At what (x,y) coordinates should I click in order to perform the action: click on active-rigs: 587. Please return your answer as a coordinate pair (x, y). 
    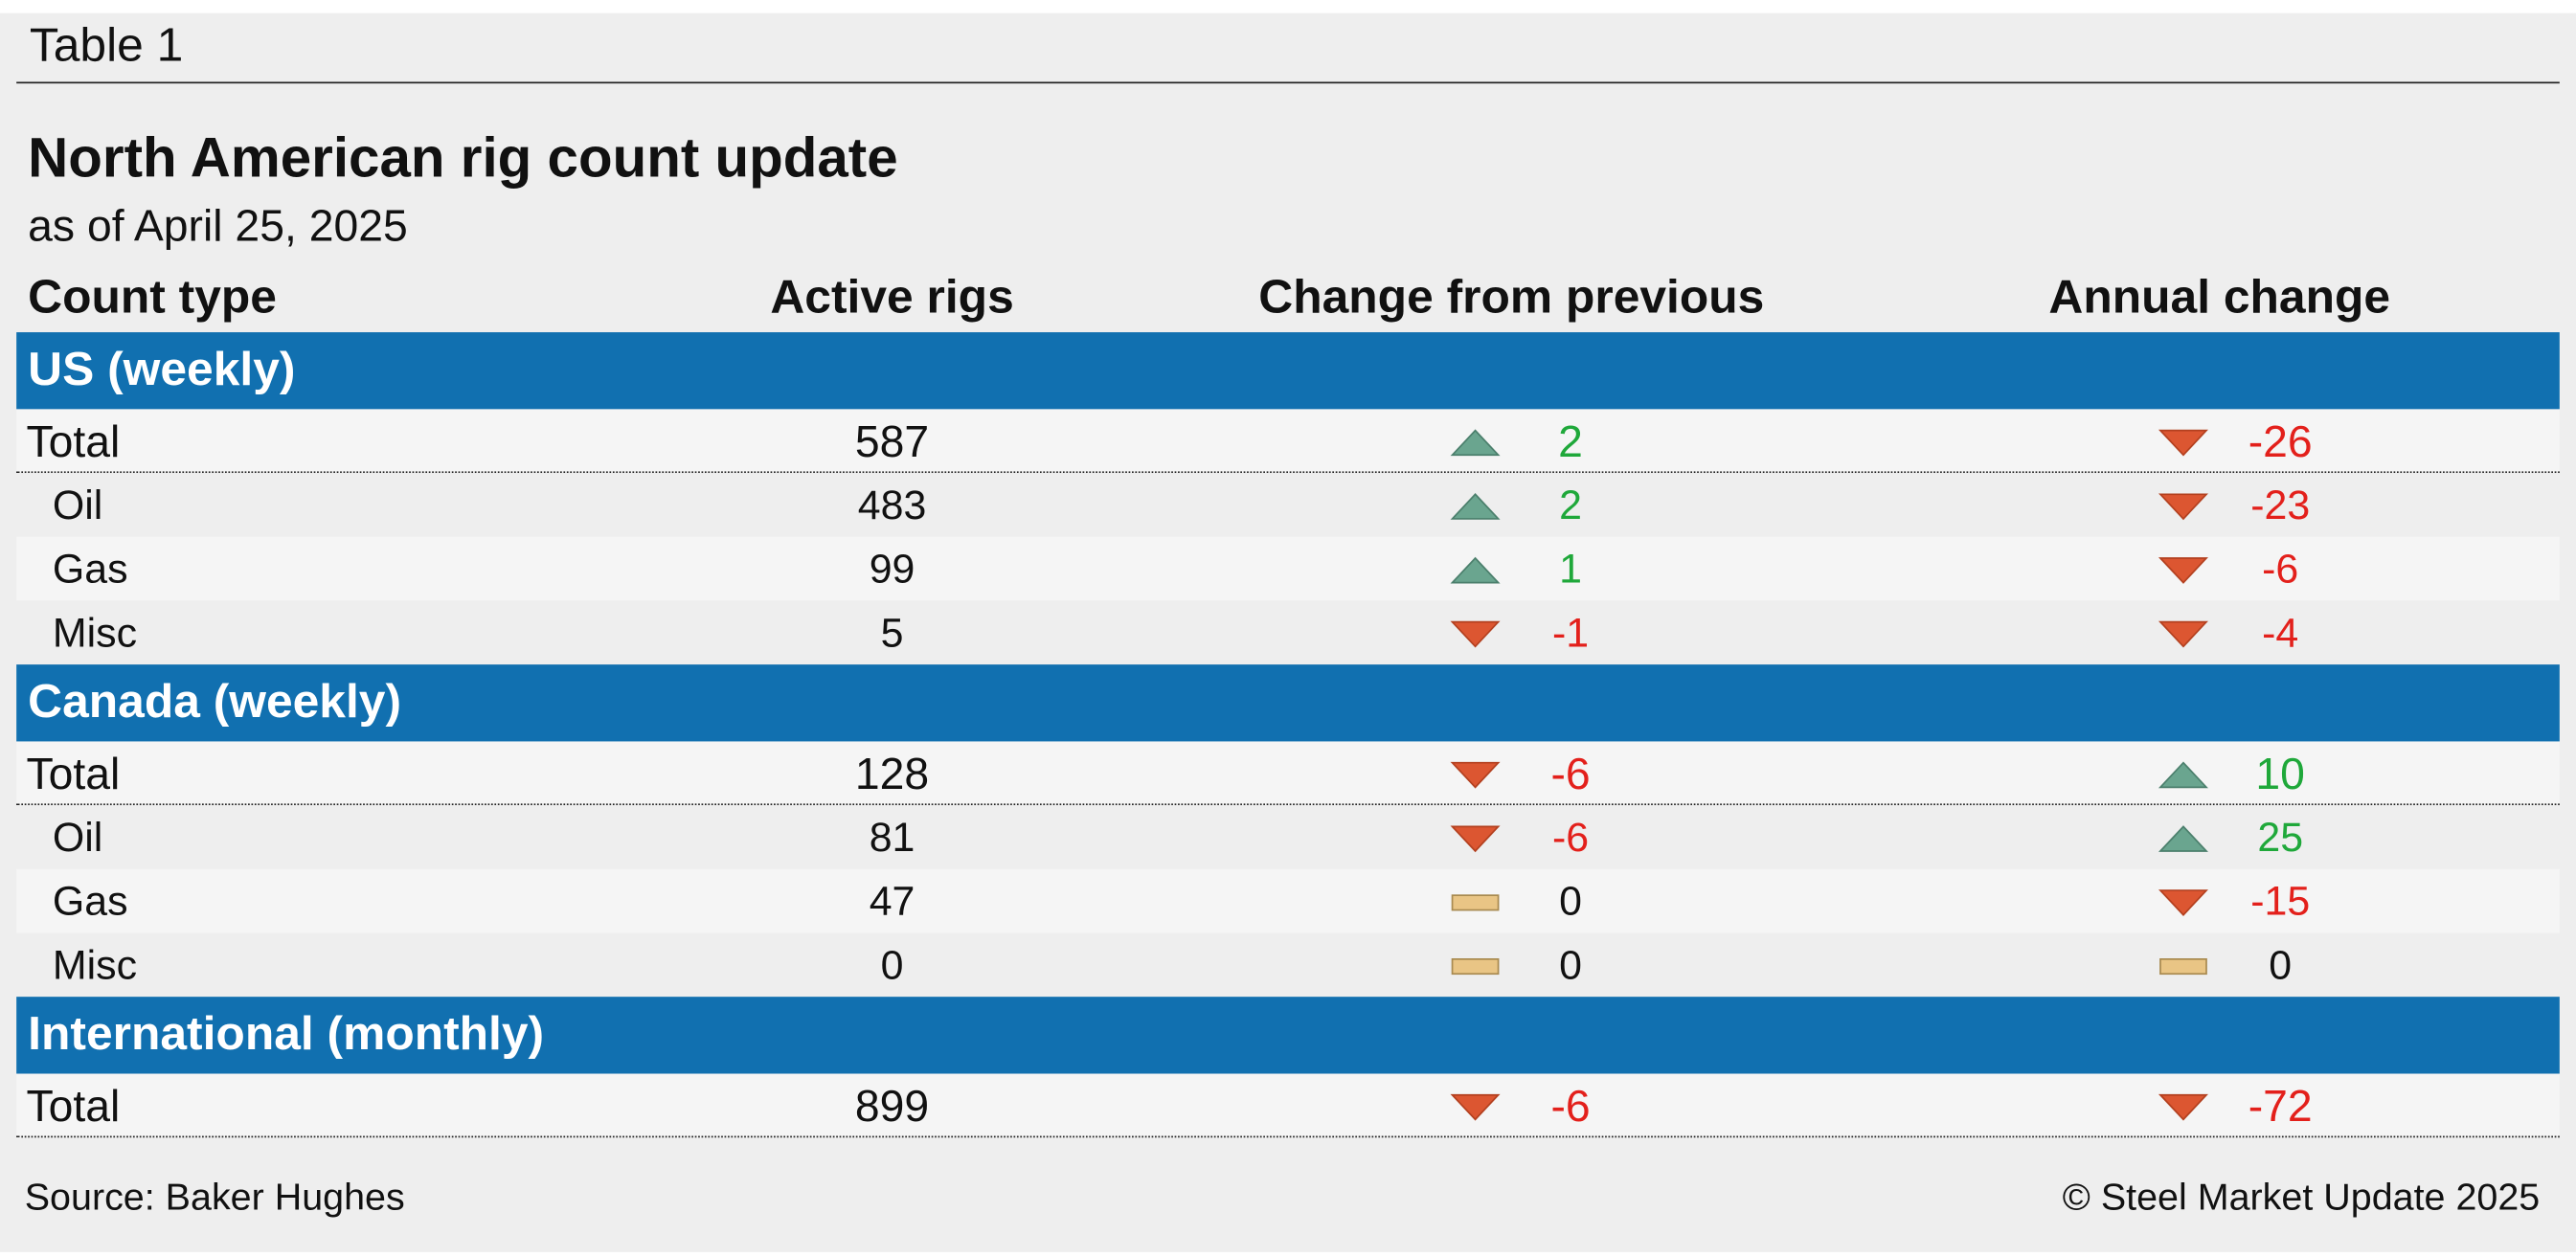
    Looking at the image, I should click on (892, 441).